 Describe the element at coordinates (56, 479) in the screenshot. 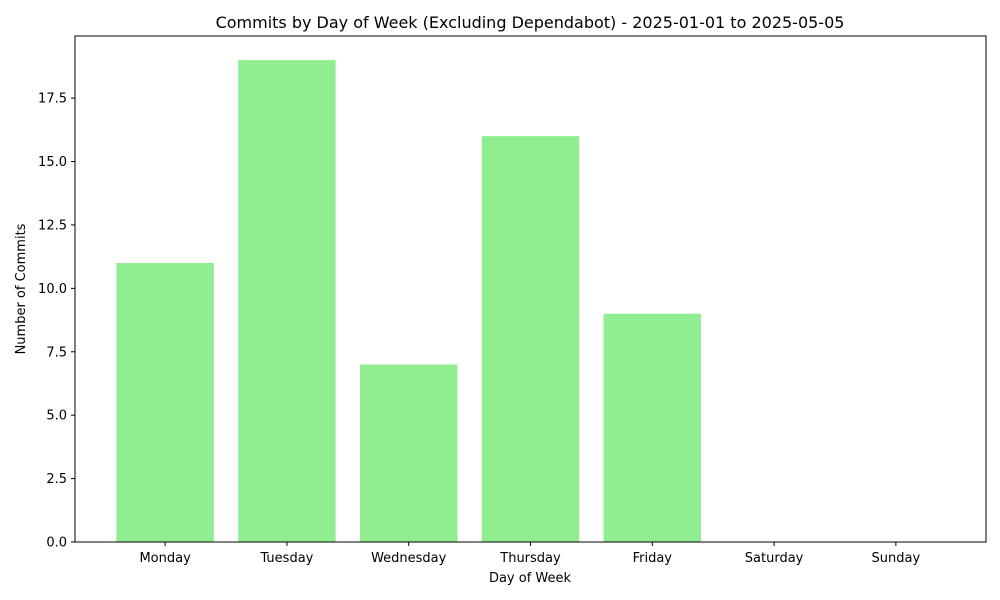

I see `y-tick-label: 2.5` at that location.